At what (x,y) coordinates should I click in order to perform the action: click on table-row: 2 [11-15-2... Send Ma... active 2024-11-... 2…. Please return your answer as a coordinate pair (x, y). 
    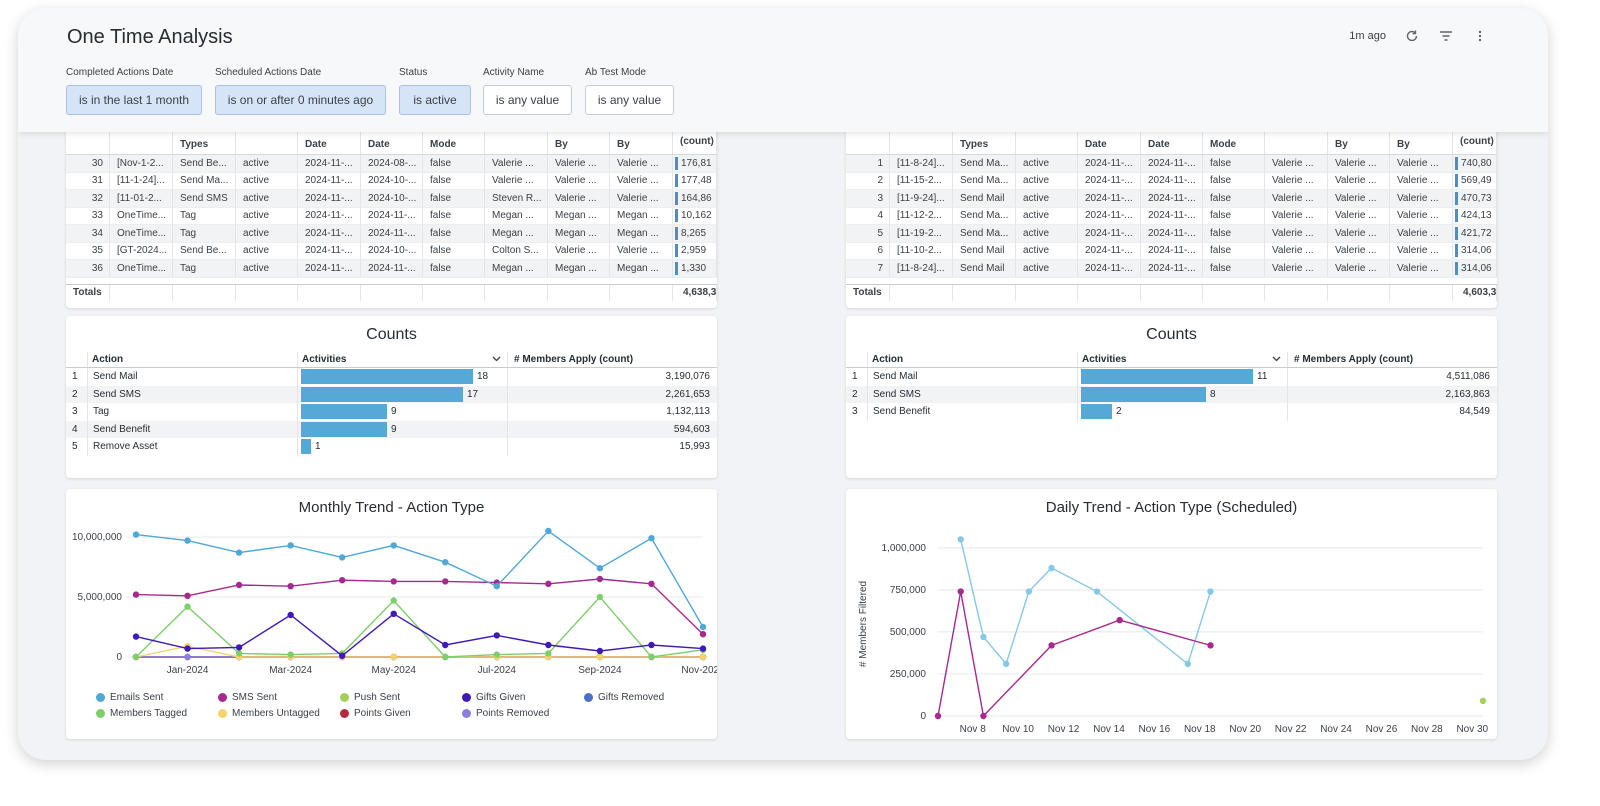
    Looking at the image, I should click on (1171, 181).